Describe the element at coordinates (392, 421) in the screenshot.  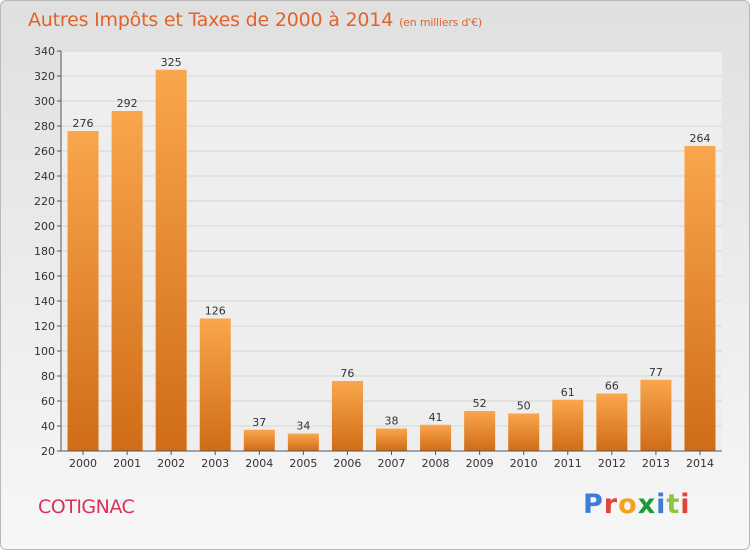
I see `data-label: 38` at that location.